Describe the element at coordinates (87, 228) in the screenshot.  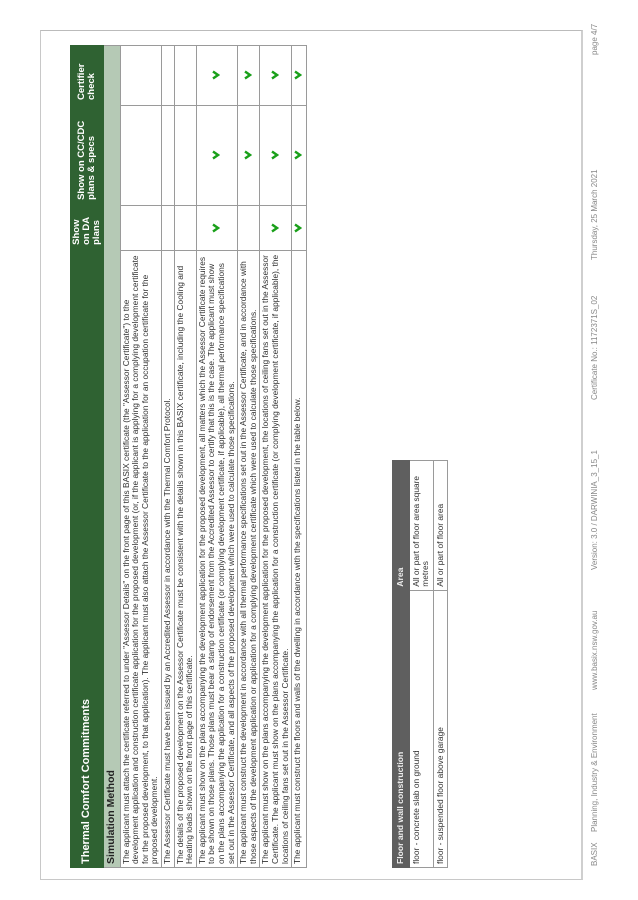
I see `col-da-plans: Show on DA plans` at that location.